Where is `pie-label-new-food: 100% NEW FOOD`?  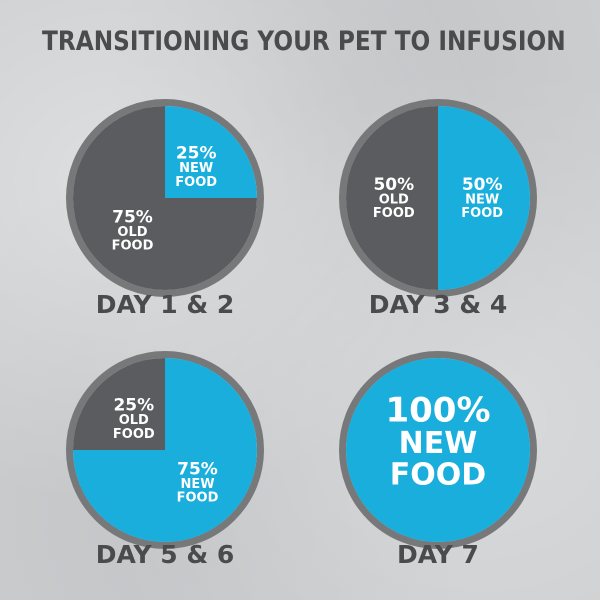 pie-label-new-food: 100% NEW FOOD is located at coordinates (437, 441).